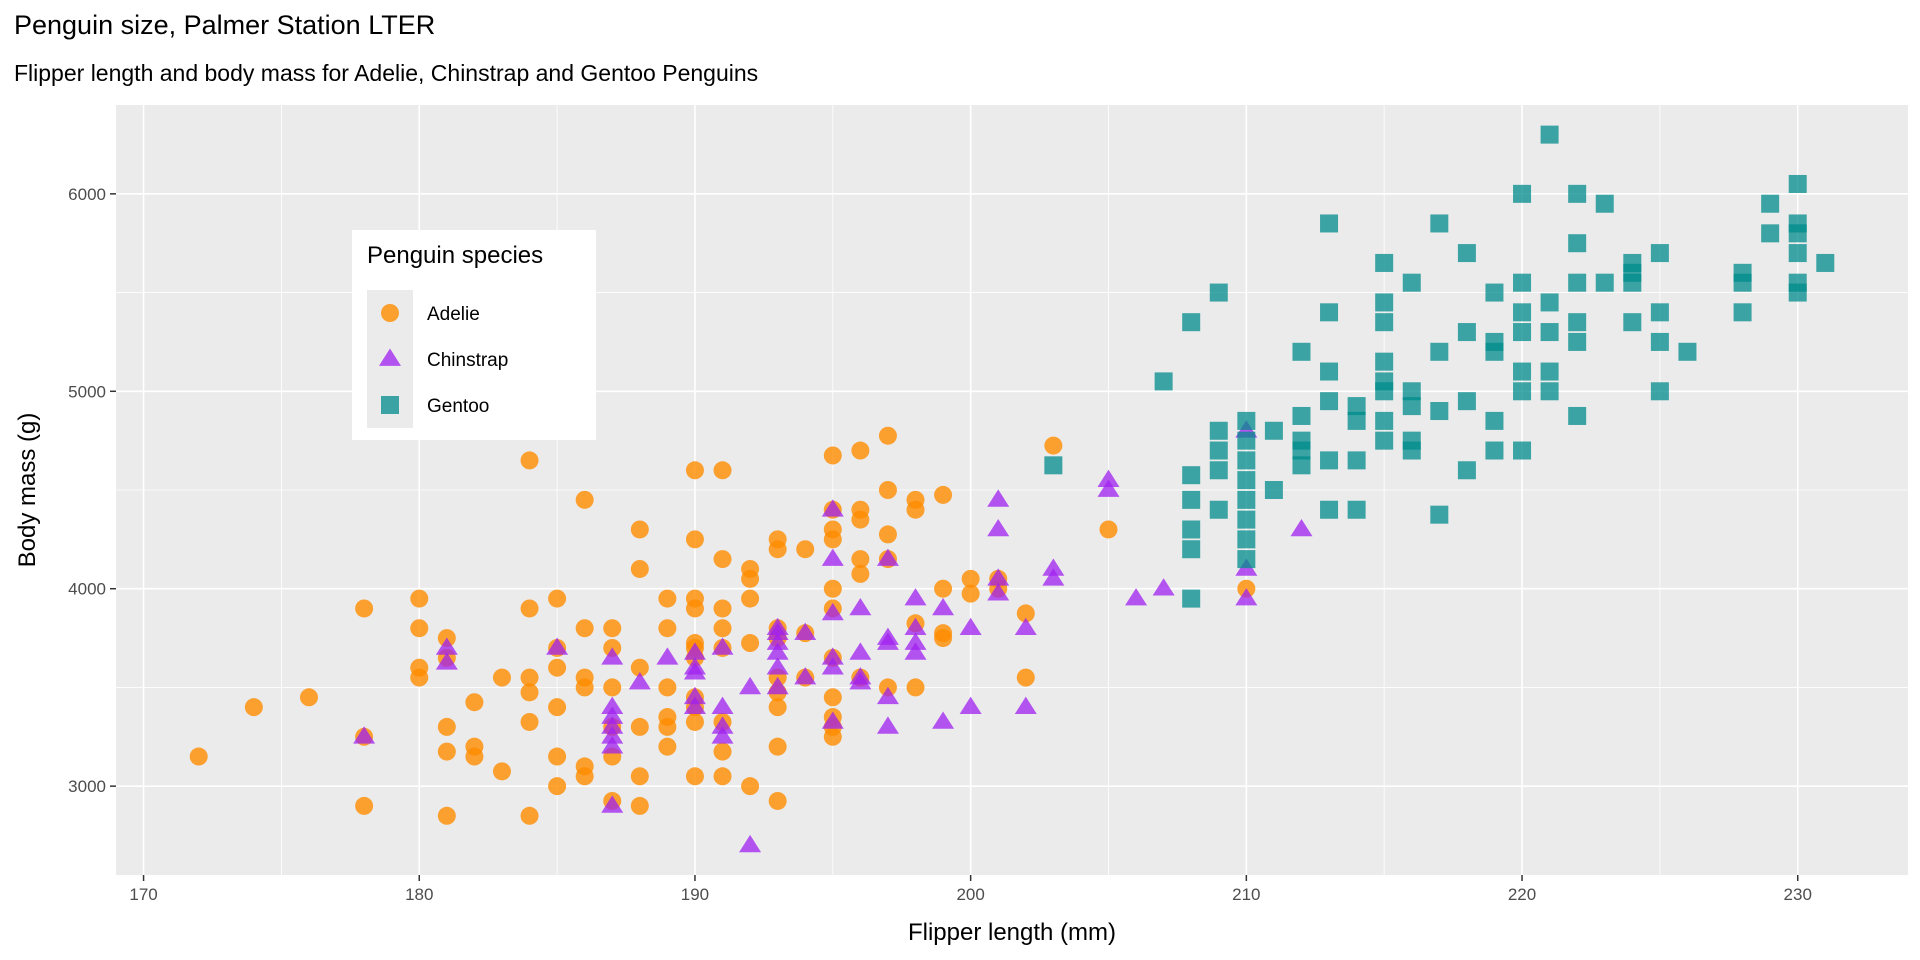 The height and width of the screenshot is (960, 1920). I want to click on x-tick-label: 170, so click(143, 894).